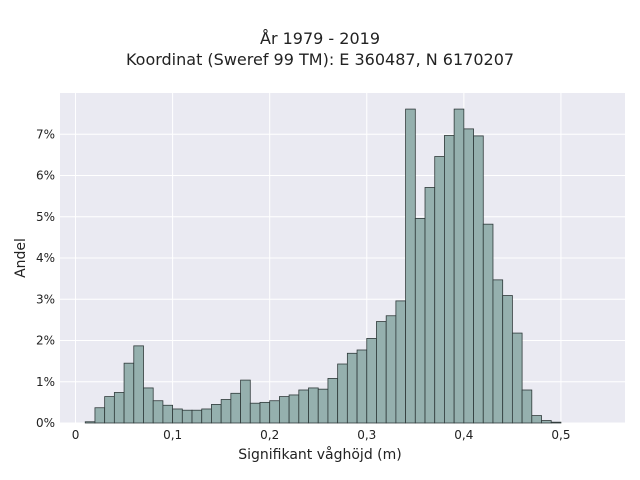 The width and height of the screenshot is (640, 480). Describe the element at coordinates (45, 278) in the screenshot. I see `y-tick-labels: 0% 1% 2% 3% 4% 5% 6% 7%` at that location.